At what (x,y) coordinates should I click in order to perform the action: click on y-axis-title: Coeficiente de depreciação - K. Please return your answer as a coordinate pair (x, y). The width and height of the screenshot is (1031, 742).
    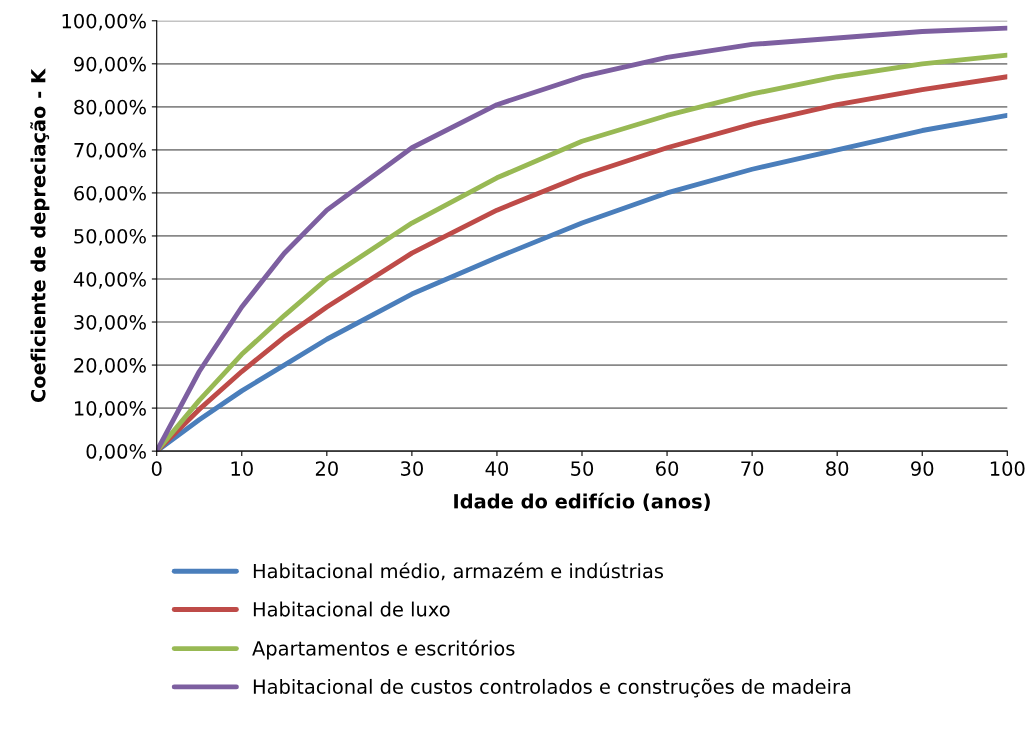
    Looking at the image, I should click on (40, 235).